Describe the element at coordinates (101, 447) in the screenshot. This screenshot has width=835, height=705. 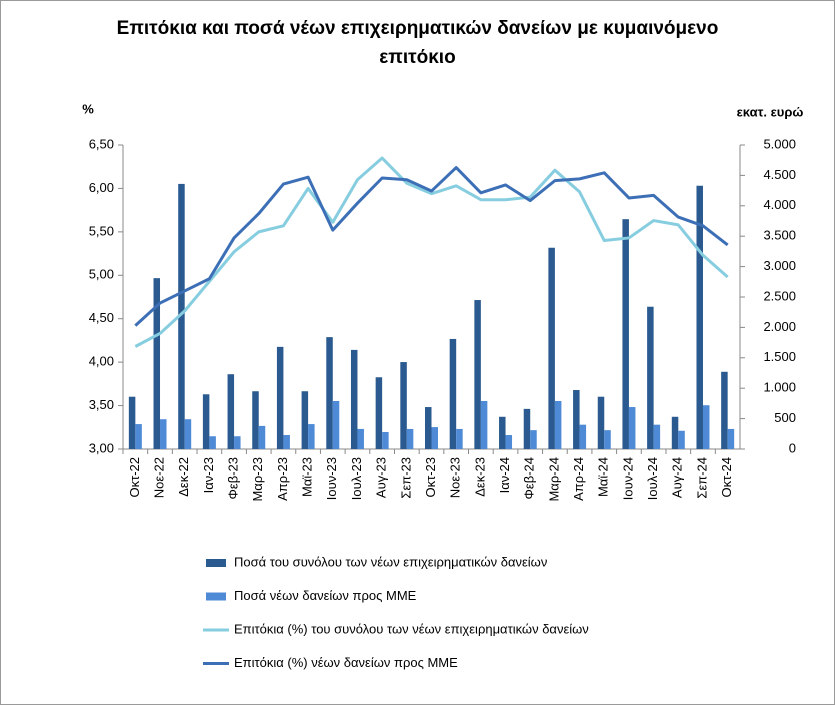
I see `y-tick-label: 3,00` at that location.